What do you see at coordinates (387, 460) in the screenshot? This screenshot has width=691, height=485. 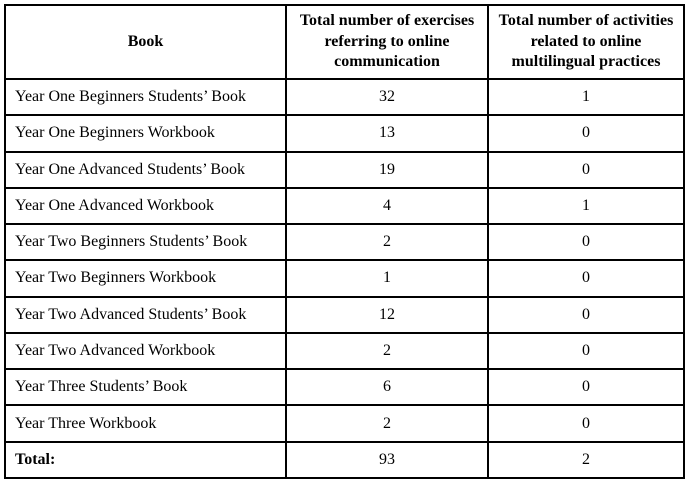 I see `total-exercises-cell: 93` at bounding box center [387, 460].